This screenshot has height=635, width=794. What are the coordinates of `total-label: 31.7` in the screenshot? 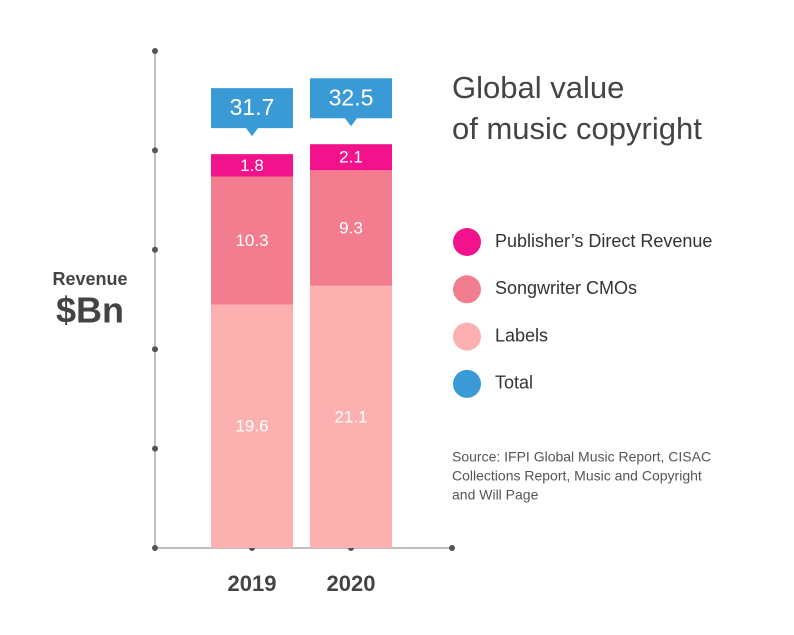 It's located at (252, 107).